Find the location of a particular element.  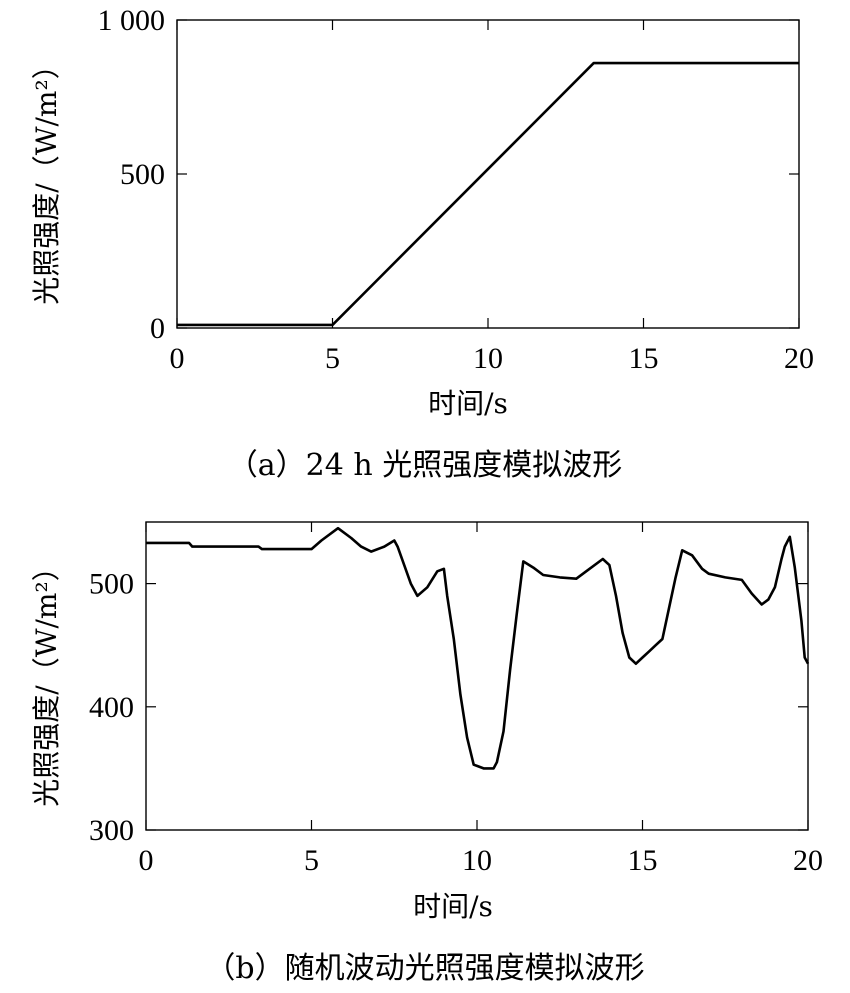

y-tick-label-a: 500 is located at coordinates (142, 174).